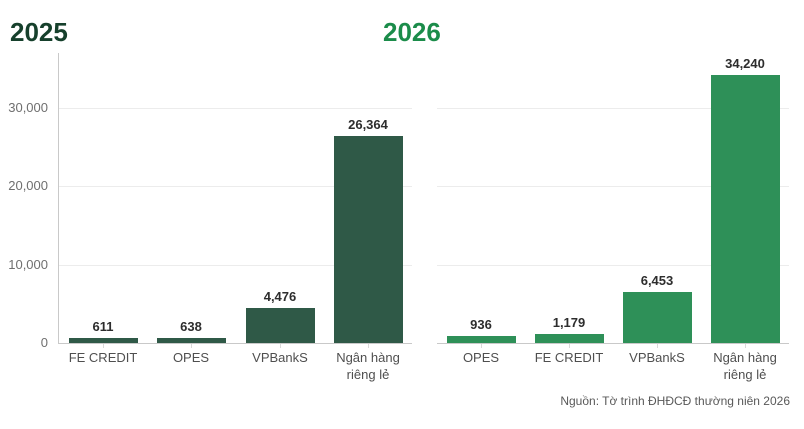 This screenshot has width=804, height=429. What do you see at coordinates (368, 124) in the screenshot?
I see `bar-value-label: 26,364` at bounding box center [368, 124].